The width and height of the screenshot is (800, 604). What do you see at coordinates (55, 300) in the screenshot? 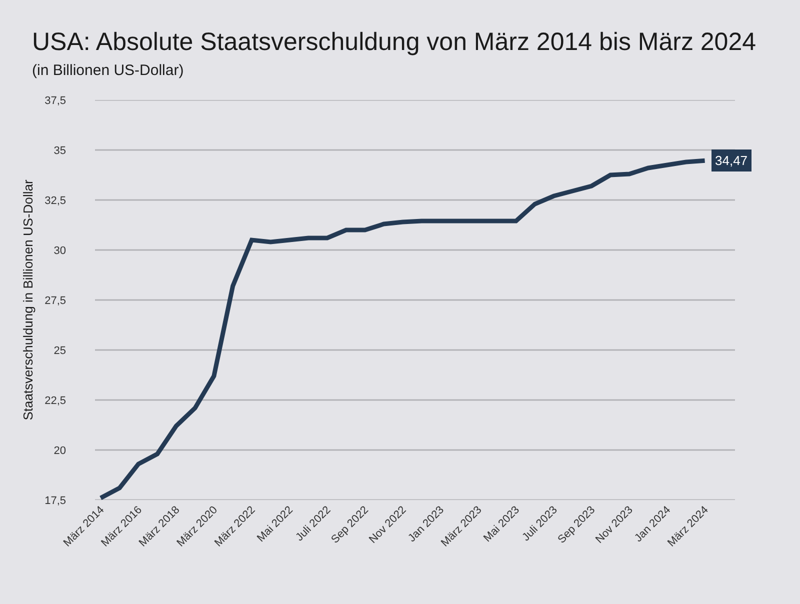
I see `y-tick-label: 27,5` at bounding box center [55, 300].